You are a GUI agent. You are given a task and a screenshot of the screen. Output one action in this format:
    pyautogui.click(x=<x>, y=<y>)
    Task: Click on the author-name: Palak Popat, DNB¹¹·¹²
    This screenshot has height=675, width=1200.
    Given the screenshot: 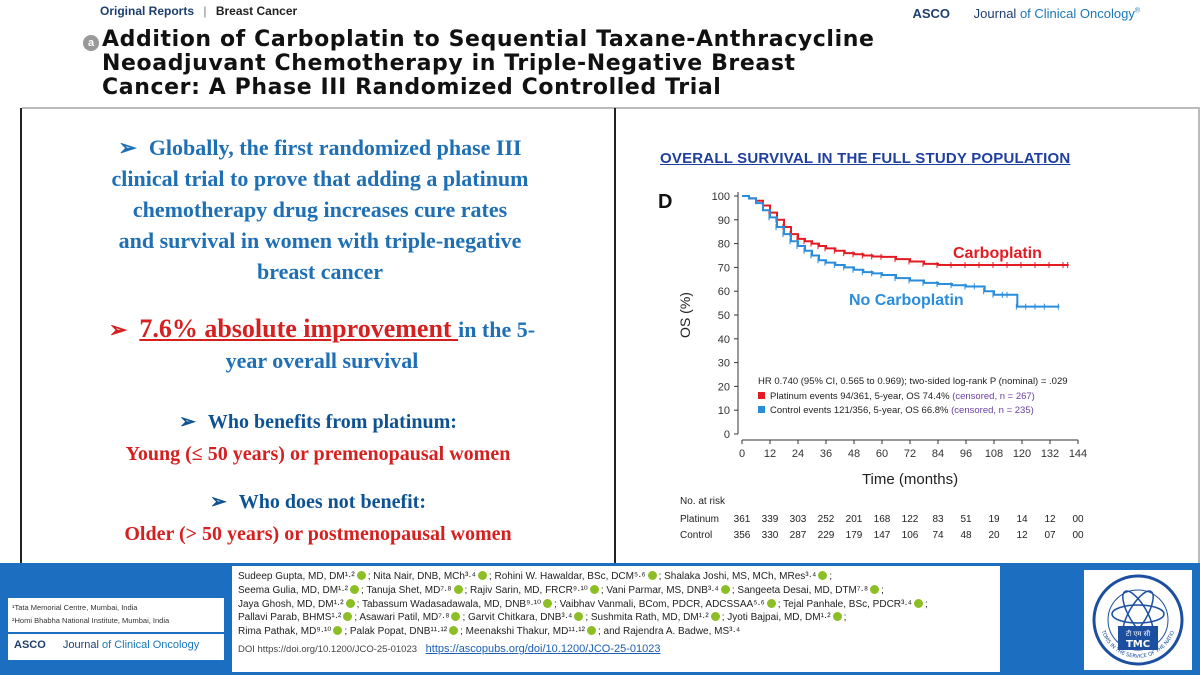 What is the action you would take?
    pyautogui.click(x=397, y=632)
    